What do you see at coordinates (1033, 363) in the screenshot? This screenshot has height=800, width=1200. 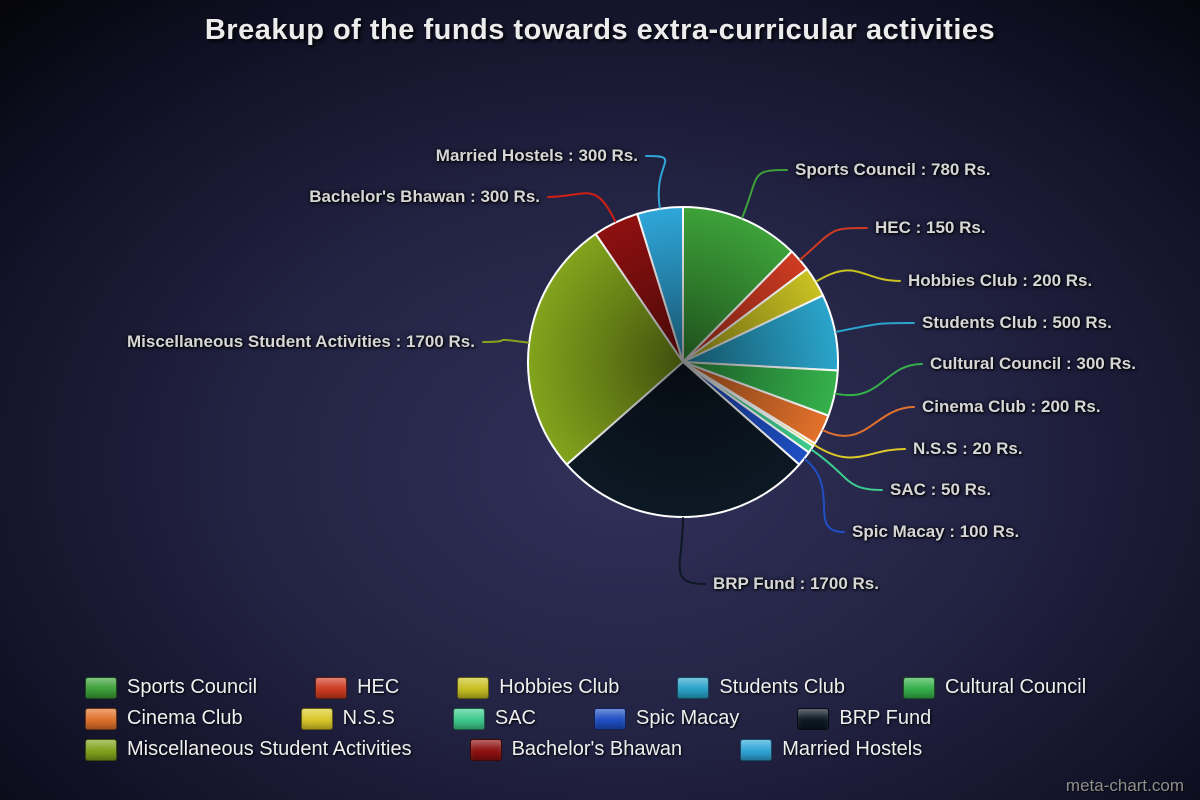 I see `slice-label-cultural-council: Cultural Council : 300 Rs.` at bounding box center [1033, 363].